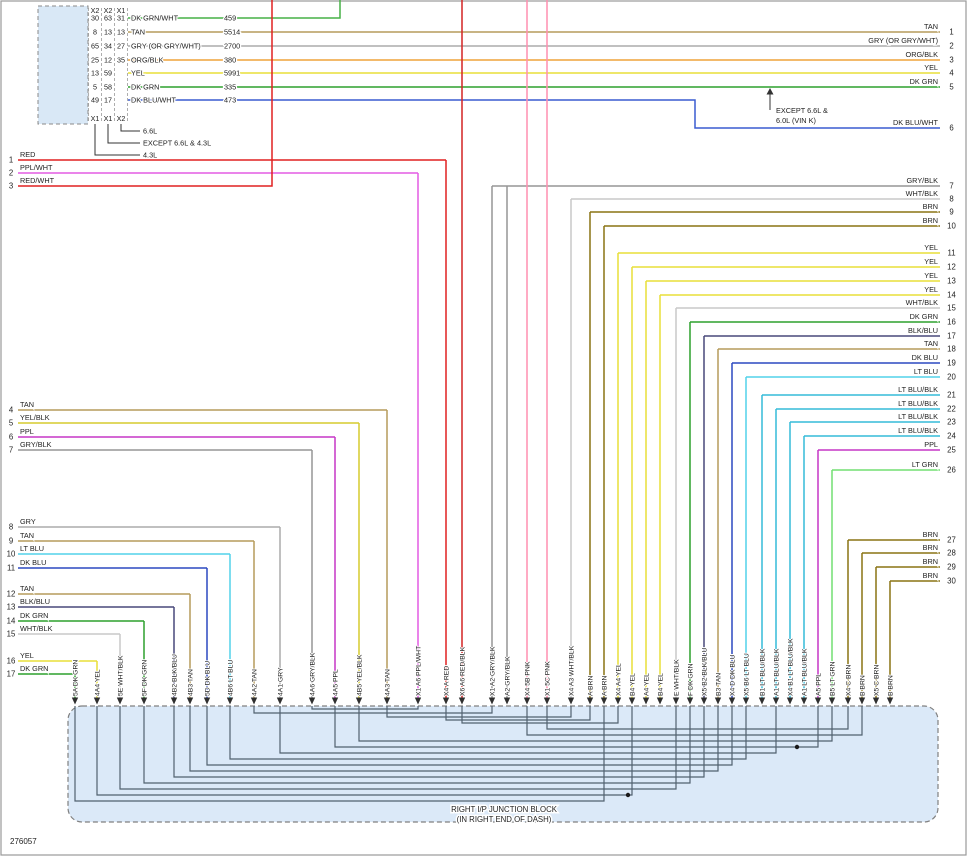  What do you see at coordinates (848, 680) in the screenshot?
I see `pin-label: X4 C BRN` at bounding box center [848, 680].